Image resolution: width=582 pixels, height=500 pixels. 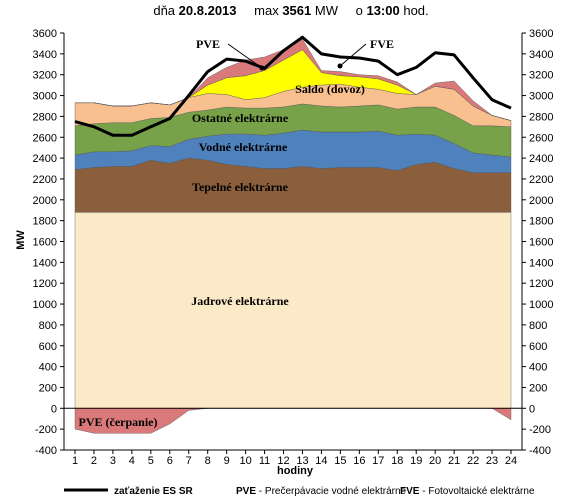 I want to click on y-tick-label-right-200: 200, so click(x=538, y=388).